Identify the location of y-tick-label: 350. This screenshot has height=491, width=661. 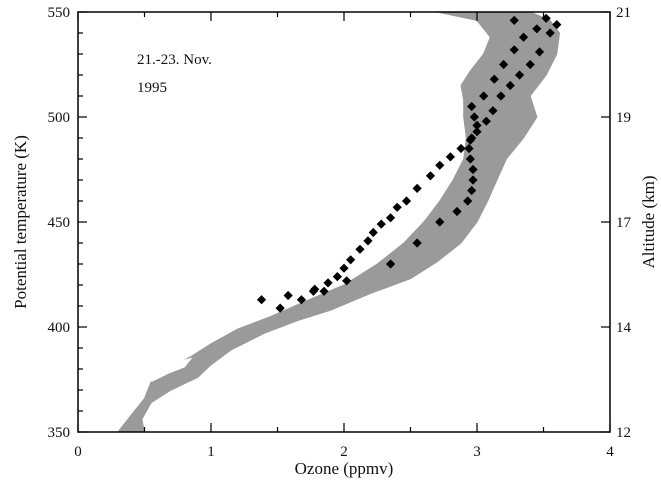
(59, 433).